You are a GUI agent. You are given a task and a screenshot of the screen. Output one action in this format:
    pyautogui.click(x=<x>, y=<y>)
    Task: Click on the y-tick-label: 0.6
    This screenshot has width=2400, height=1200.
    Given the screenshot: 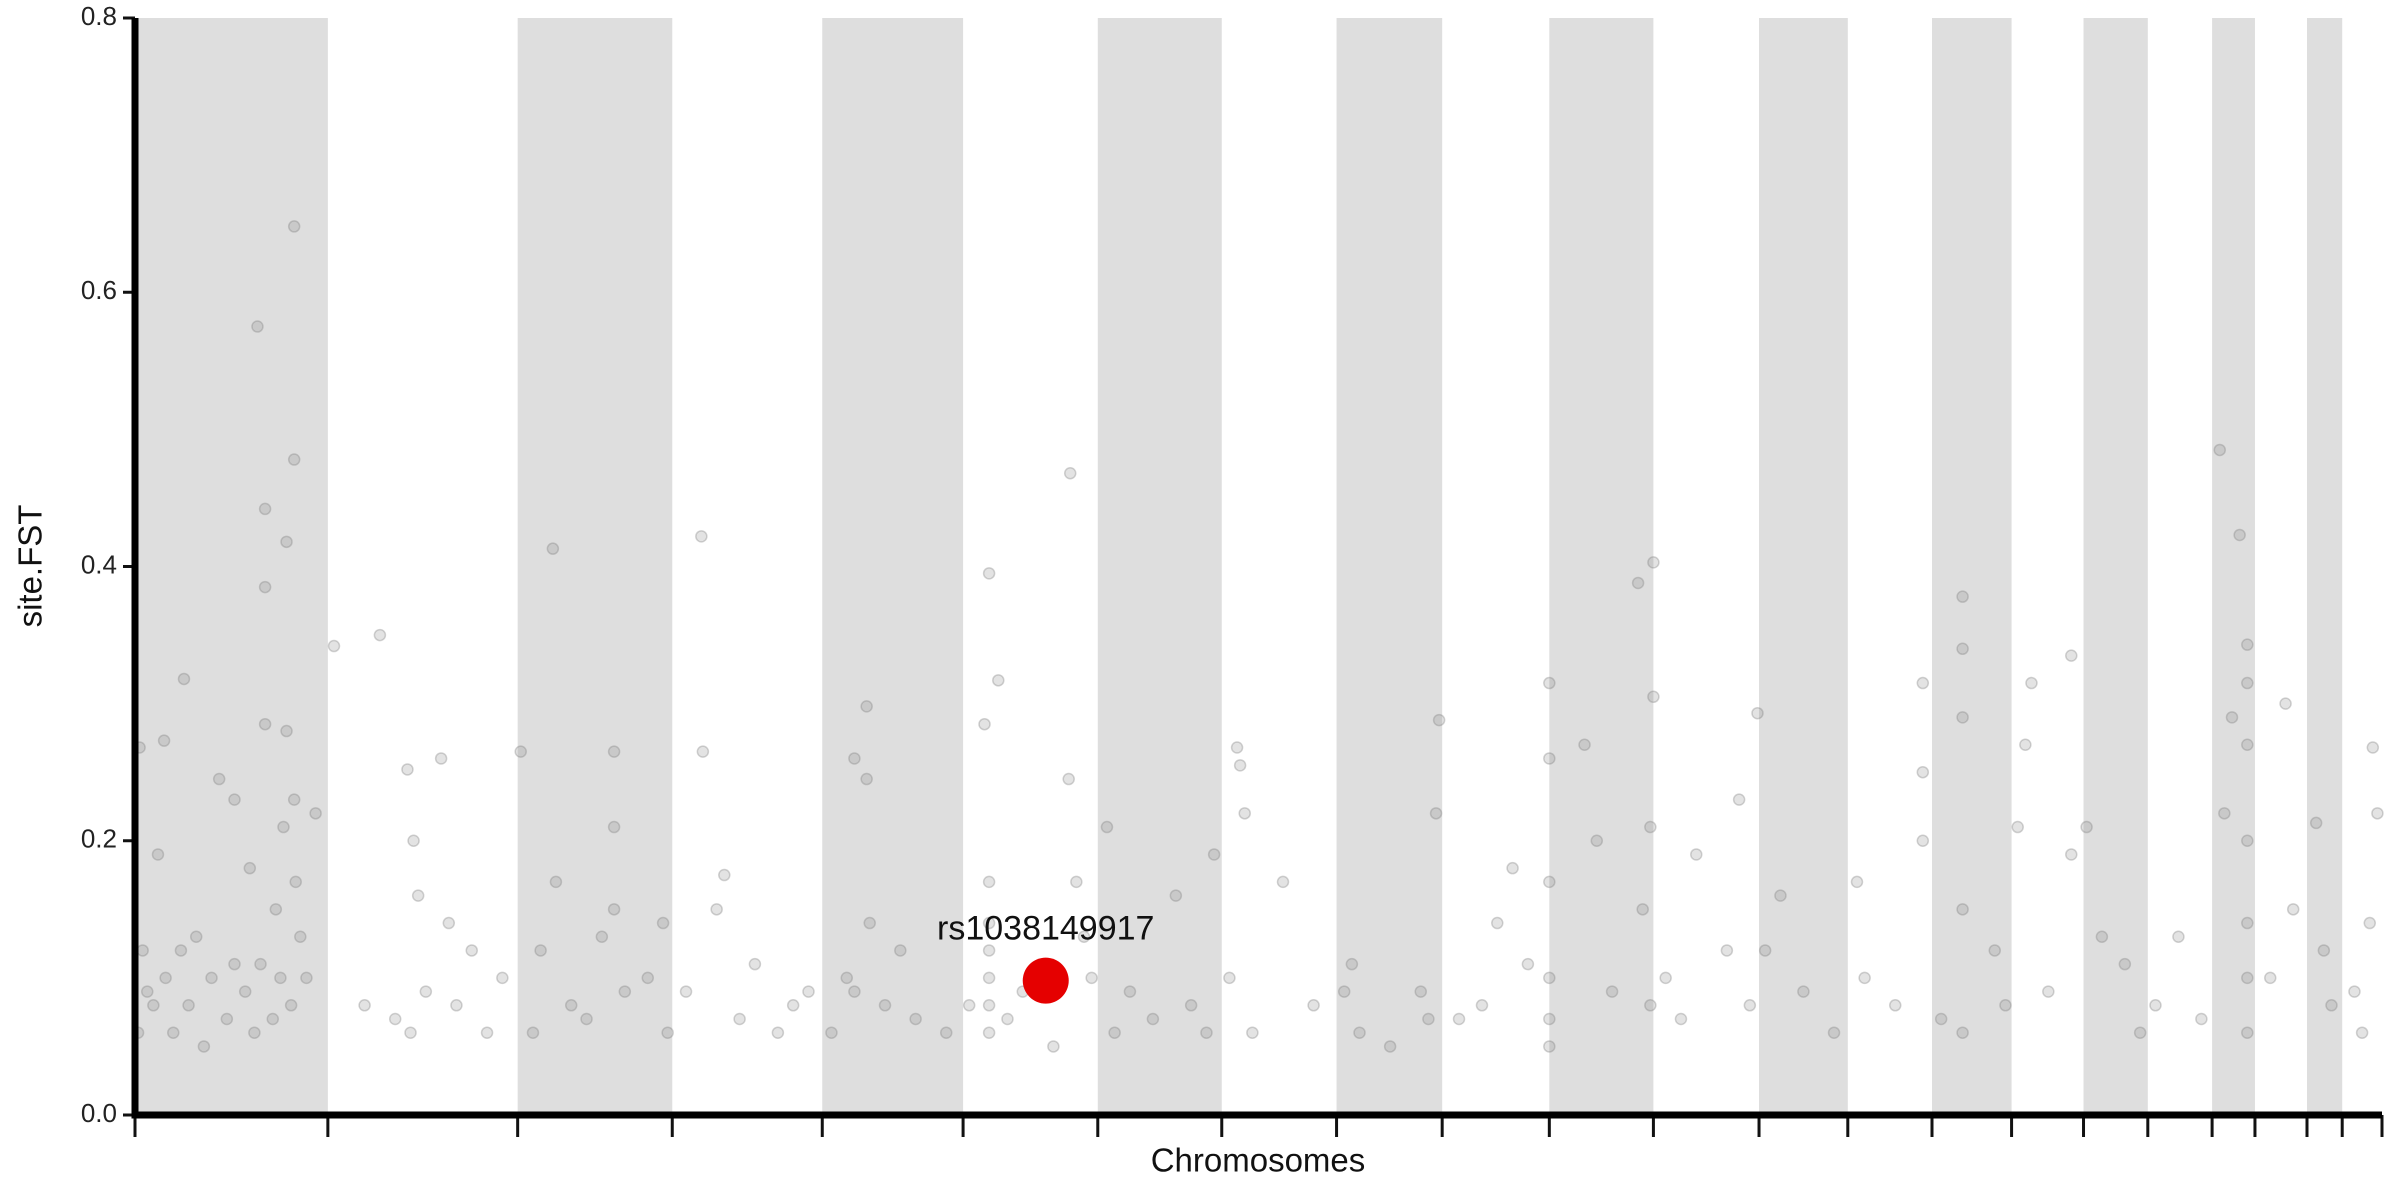 What is the action you would take?
    pyautogui.click(x=99, y=290)
    